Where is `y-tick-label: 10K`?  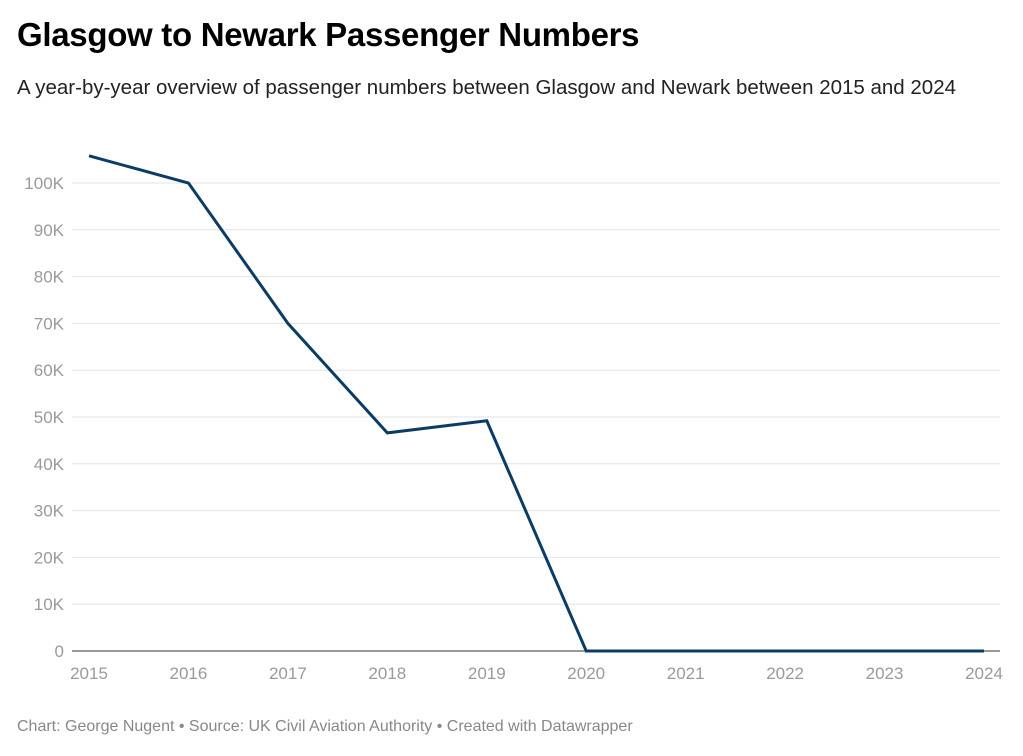
y-tick-label: 10K is located at coordinates (49, 604).